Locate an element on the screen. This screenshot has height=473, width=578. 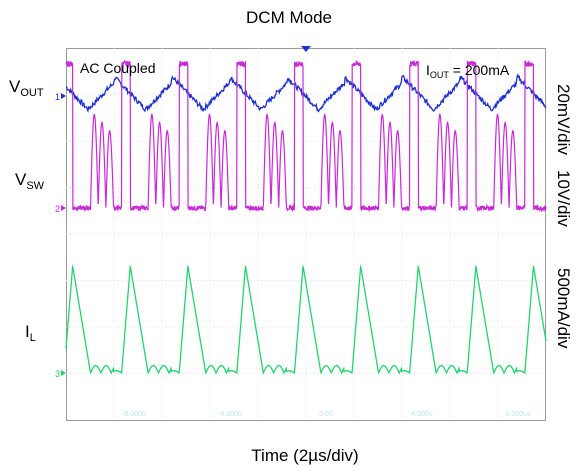
x-tick-labels: -6.000u -4.000u 0.00 4.000u 6.000us is located at coordinates (326, 414).